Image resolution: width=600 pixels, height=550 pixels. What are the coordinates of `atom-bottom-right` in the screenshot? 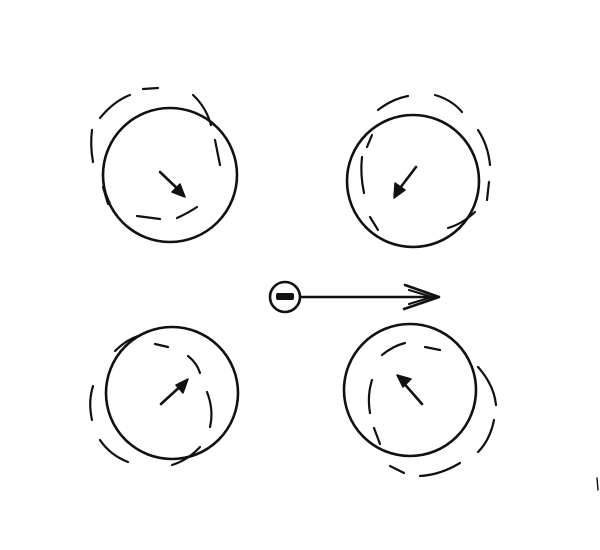 It's located at (420, 400).